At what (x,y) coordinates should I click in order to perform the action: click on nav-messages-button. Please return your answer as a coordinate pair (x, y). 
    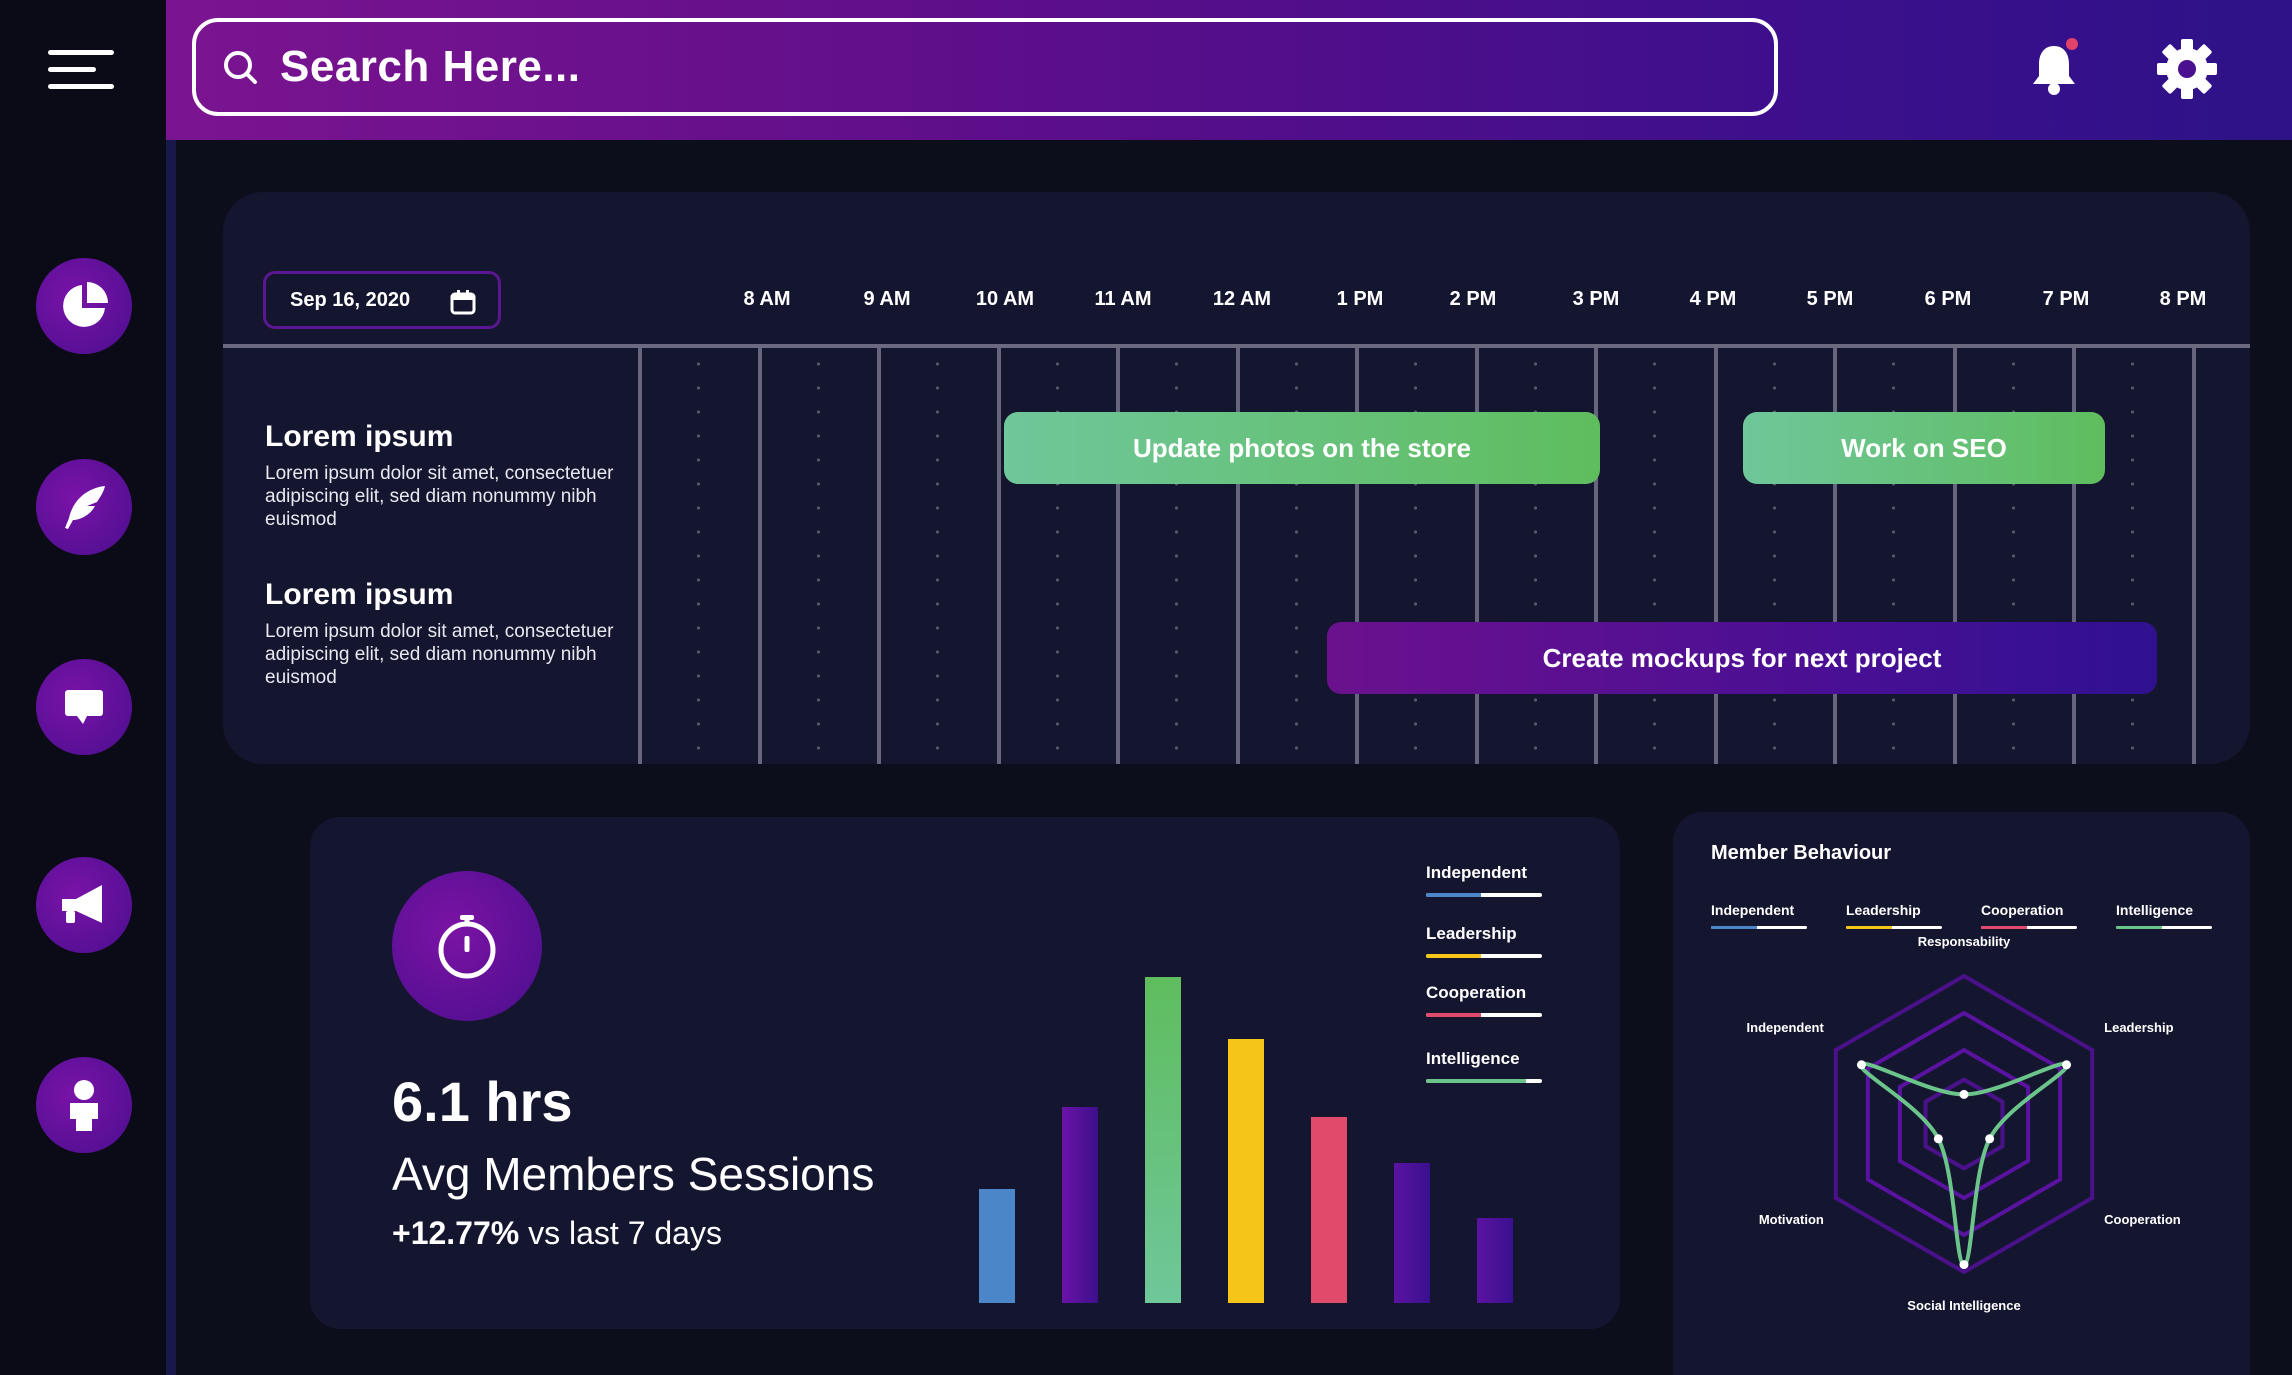
    Looking at the image, I should click on (84, 707).